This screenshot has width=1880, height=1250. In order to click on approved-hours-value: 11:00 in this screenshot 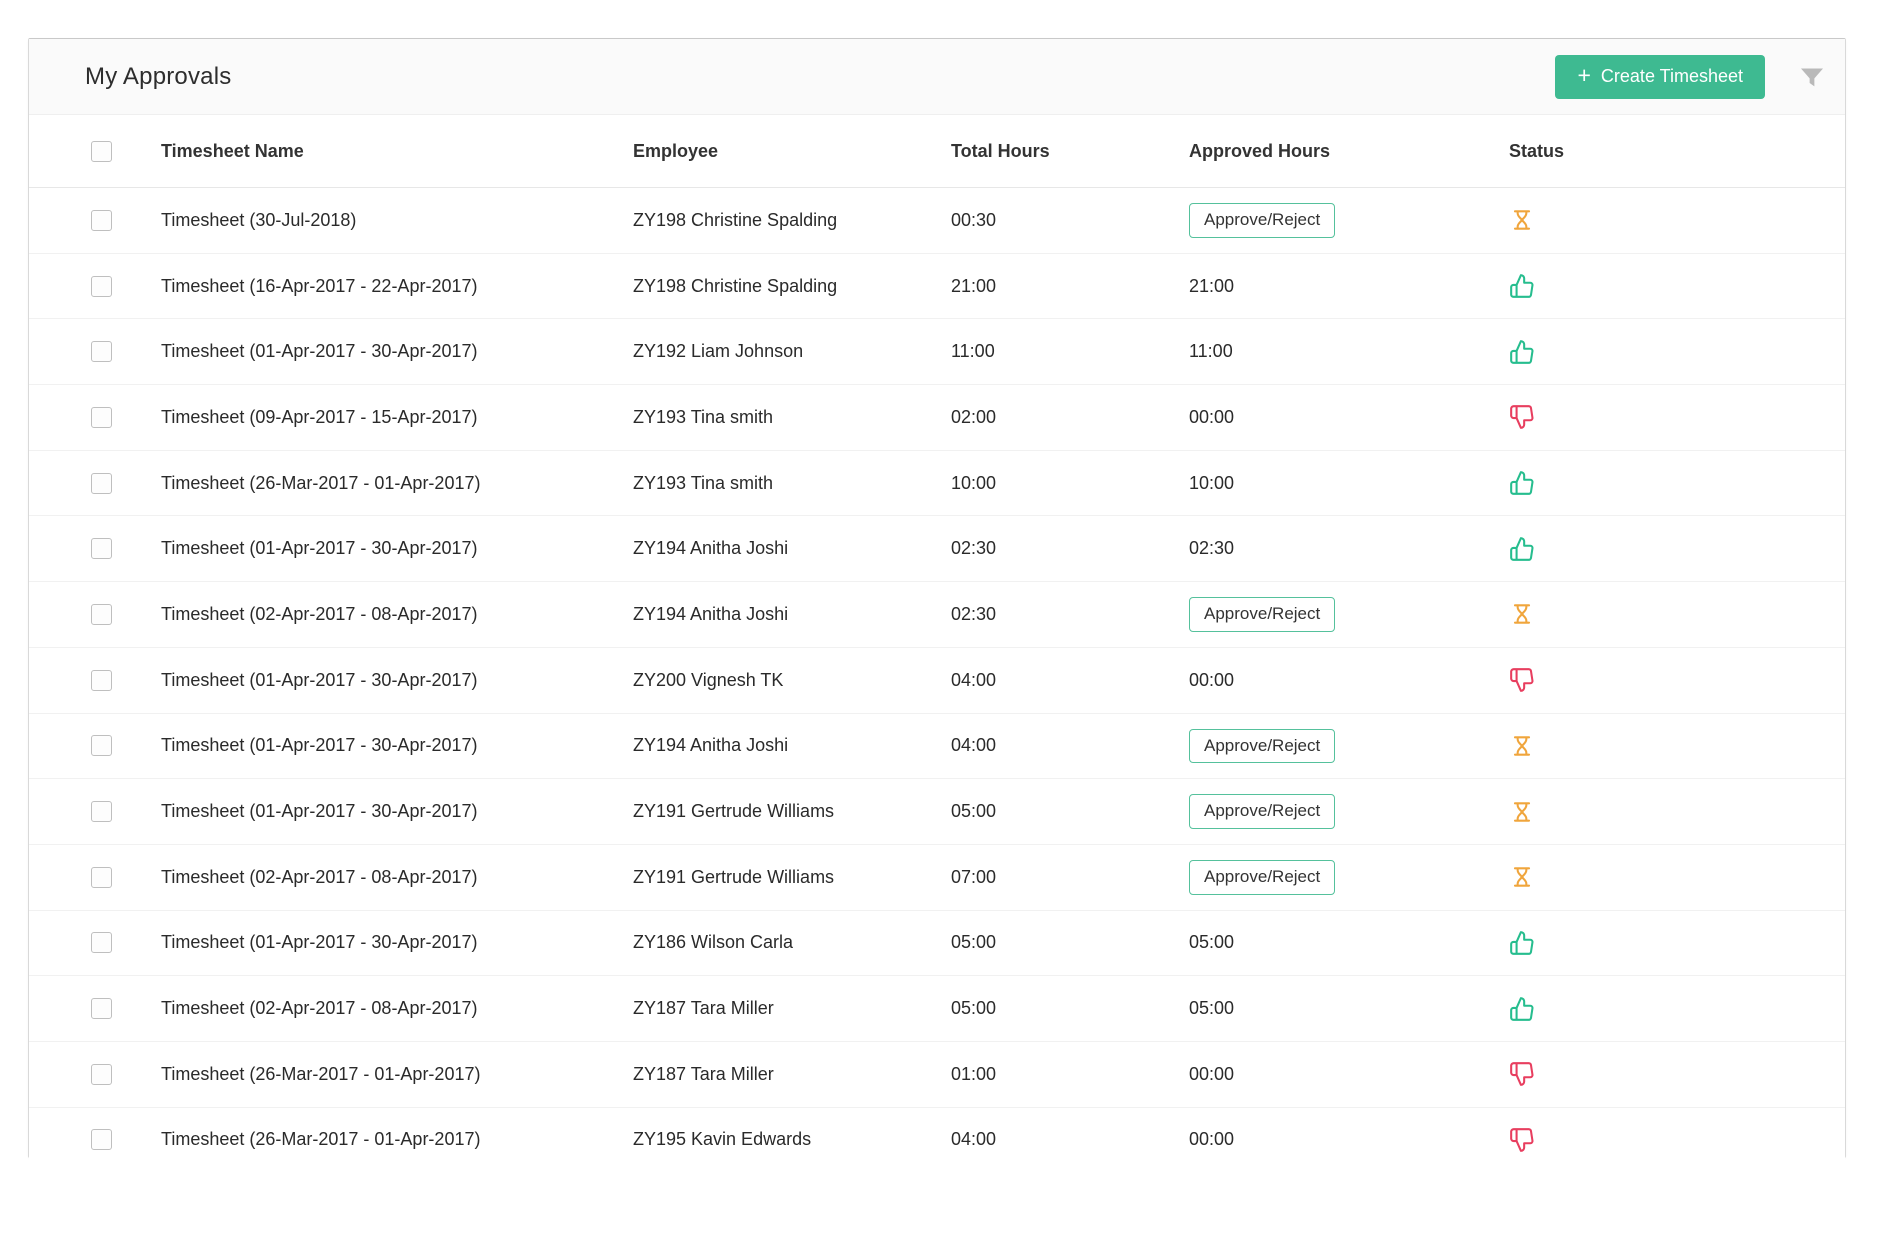, I will do `click(1211, 351)`.